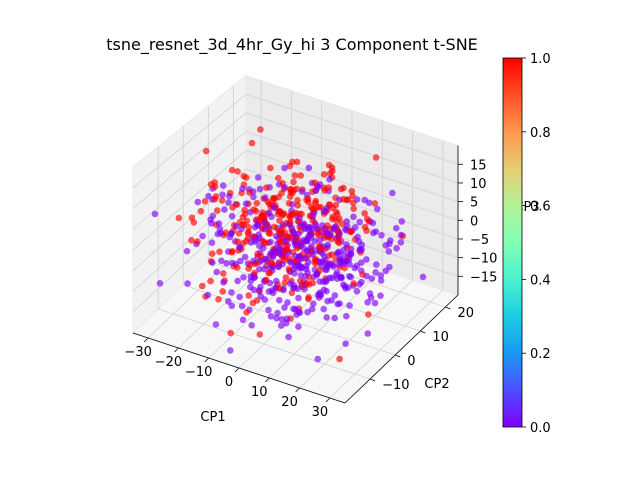  I want to click on x-axis-label: CP1, so click(212, 417).